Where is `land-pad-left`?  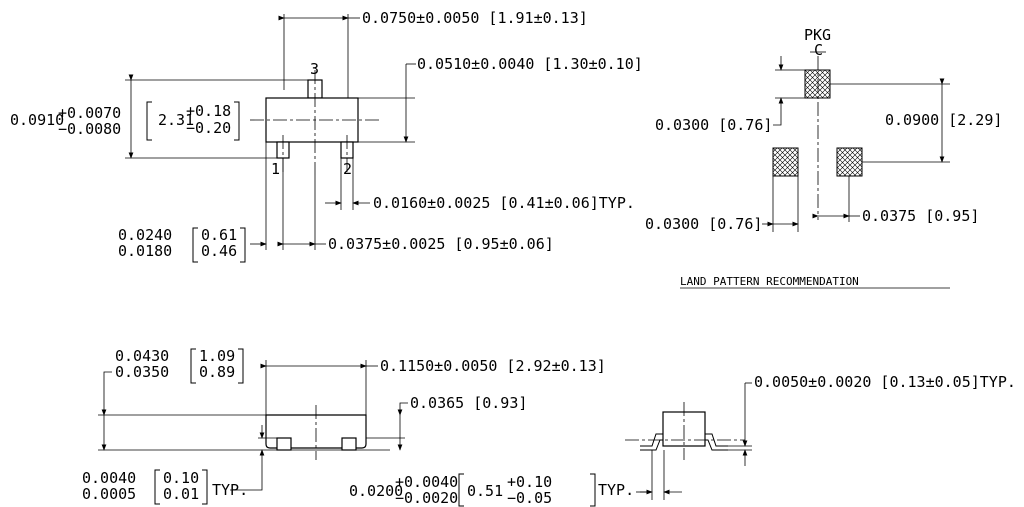 land-pad-left is located at coordinates (785, 162).